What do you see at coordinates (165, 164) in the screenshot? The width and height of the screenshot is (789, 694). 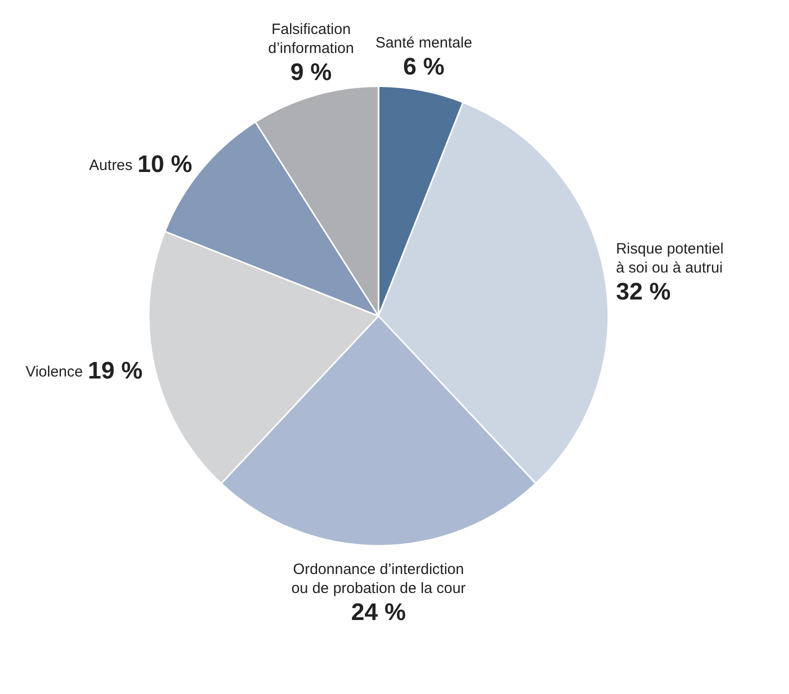 I see `data-label: 10 %` at bounding box center [165, 164].